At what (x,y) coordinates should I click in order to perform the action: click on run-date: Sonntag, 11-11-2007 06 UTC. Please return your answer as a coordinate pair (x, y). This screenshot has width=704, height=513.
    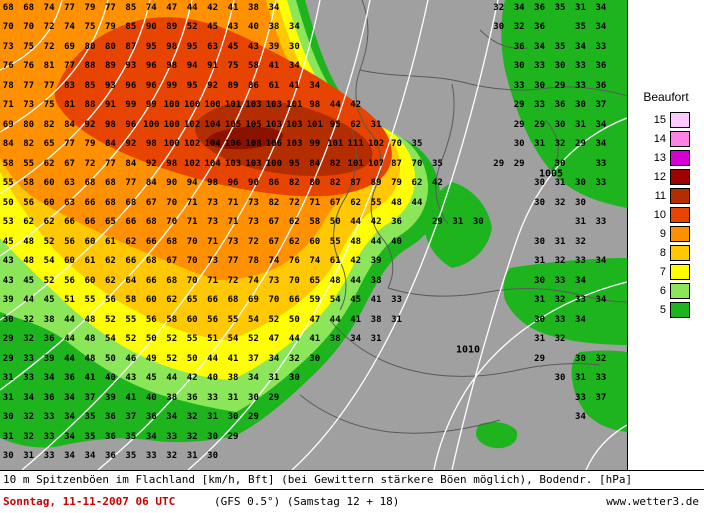
    Looking at the image, I should click on (89, 501).